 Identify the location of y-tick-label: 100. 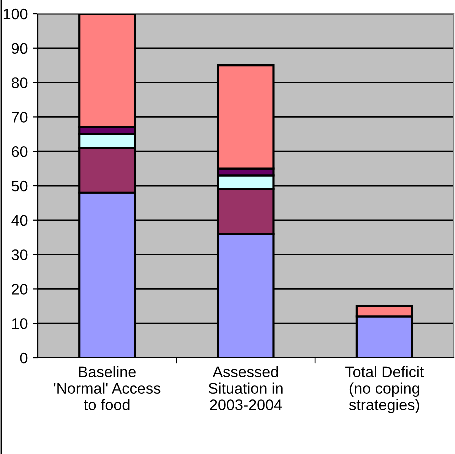
(16, 14).